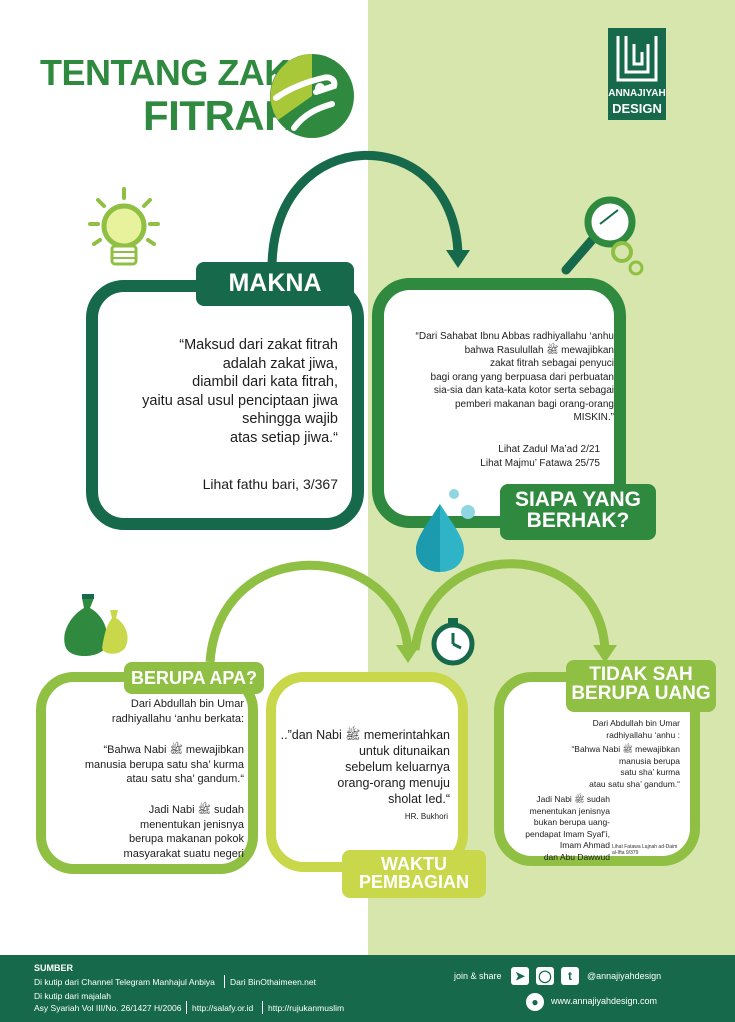  I want to click on makna-label: MAKNA, so click(275, 284).